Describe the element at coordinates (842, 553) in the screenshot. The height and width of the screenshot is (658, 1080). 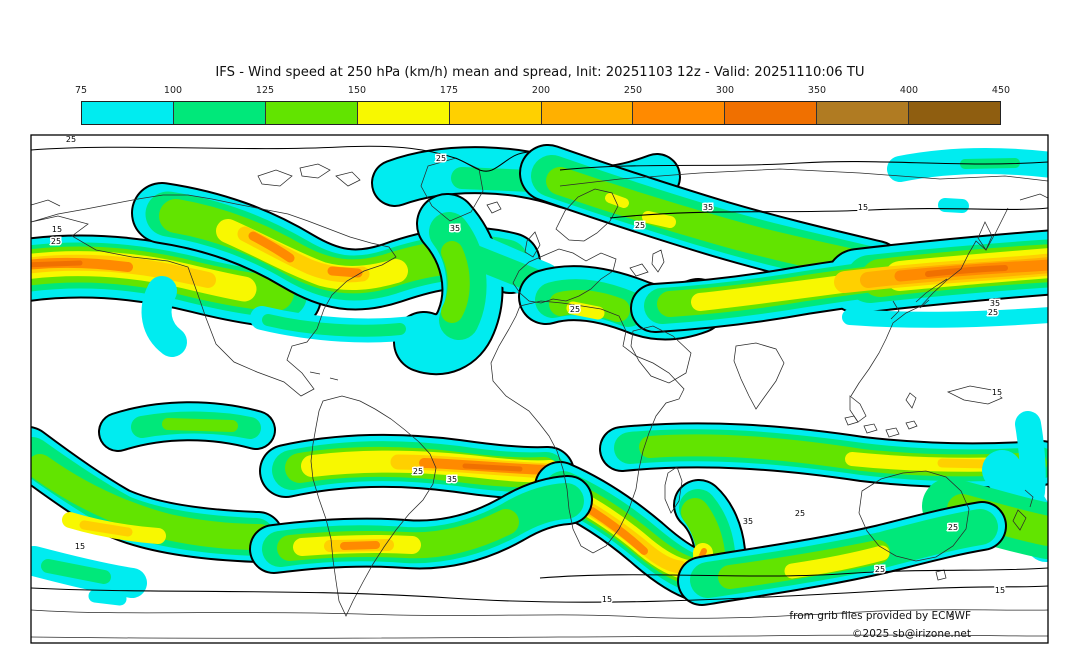
I see `band-aus-south-band` at that location.